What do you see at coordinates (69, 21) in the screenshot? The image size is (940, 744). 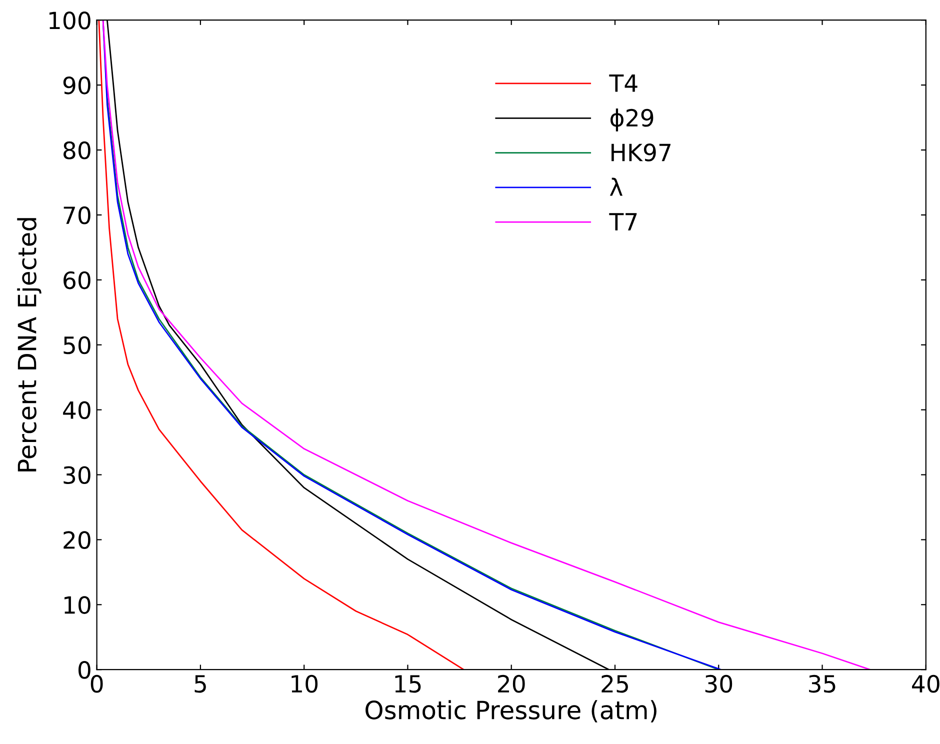 I see `y-tick-label: 100` at bounding box center [69, 21].